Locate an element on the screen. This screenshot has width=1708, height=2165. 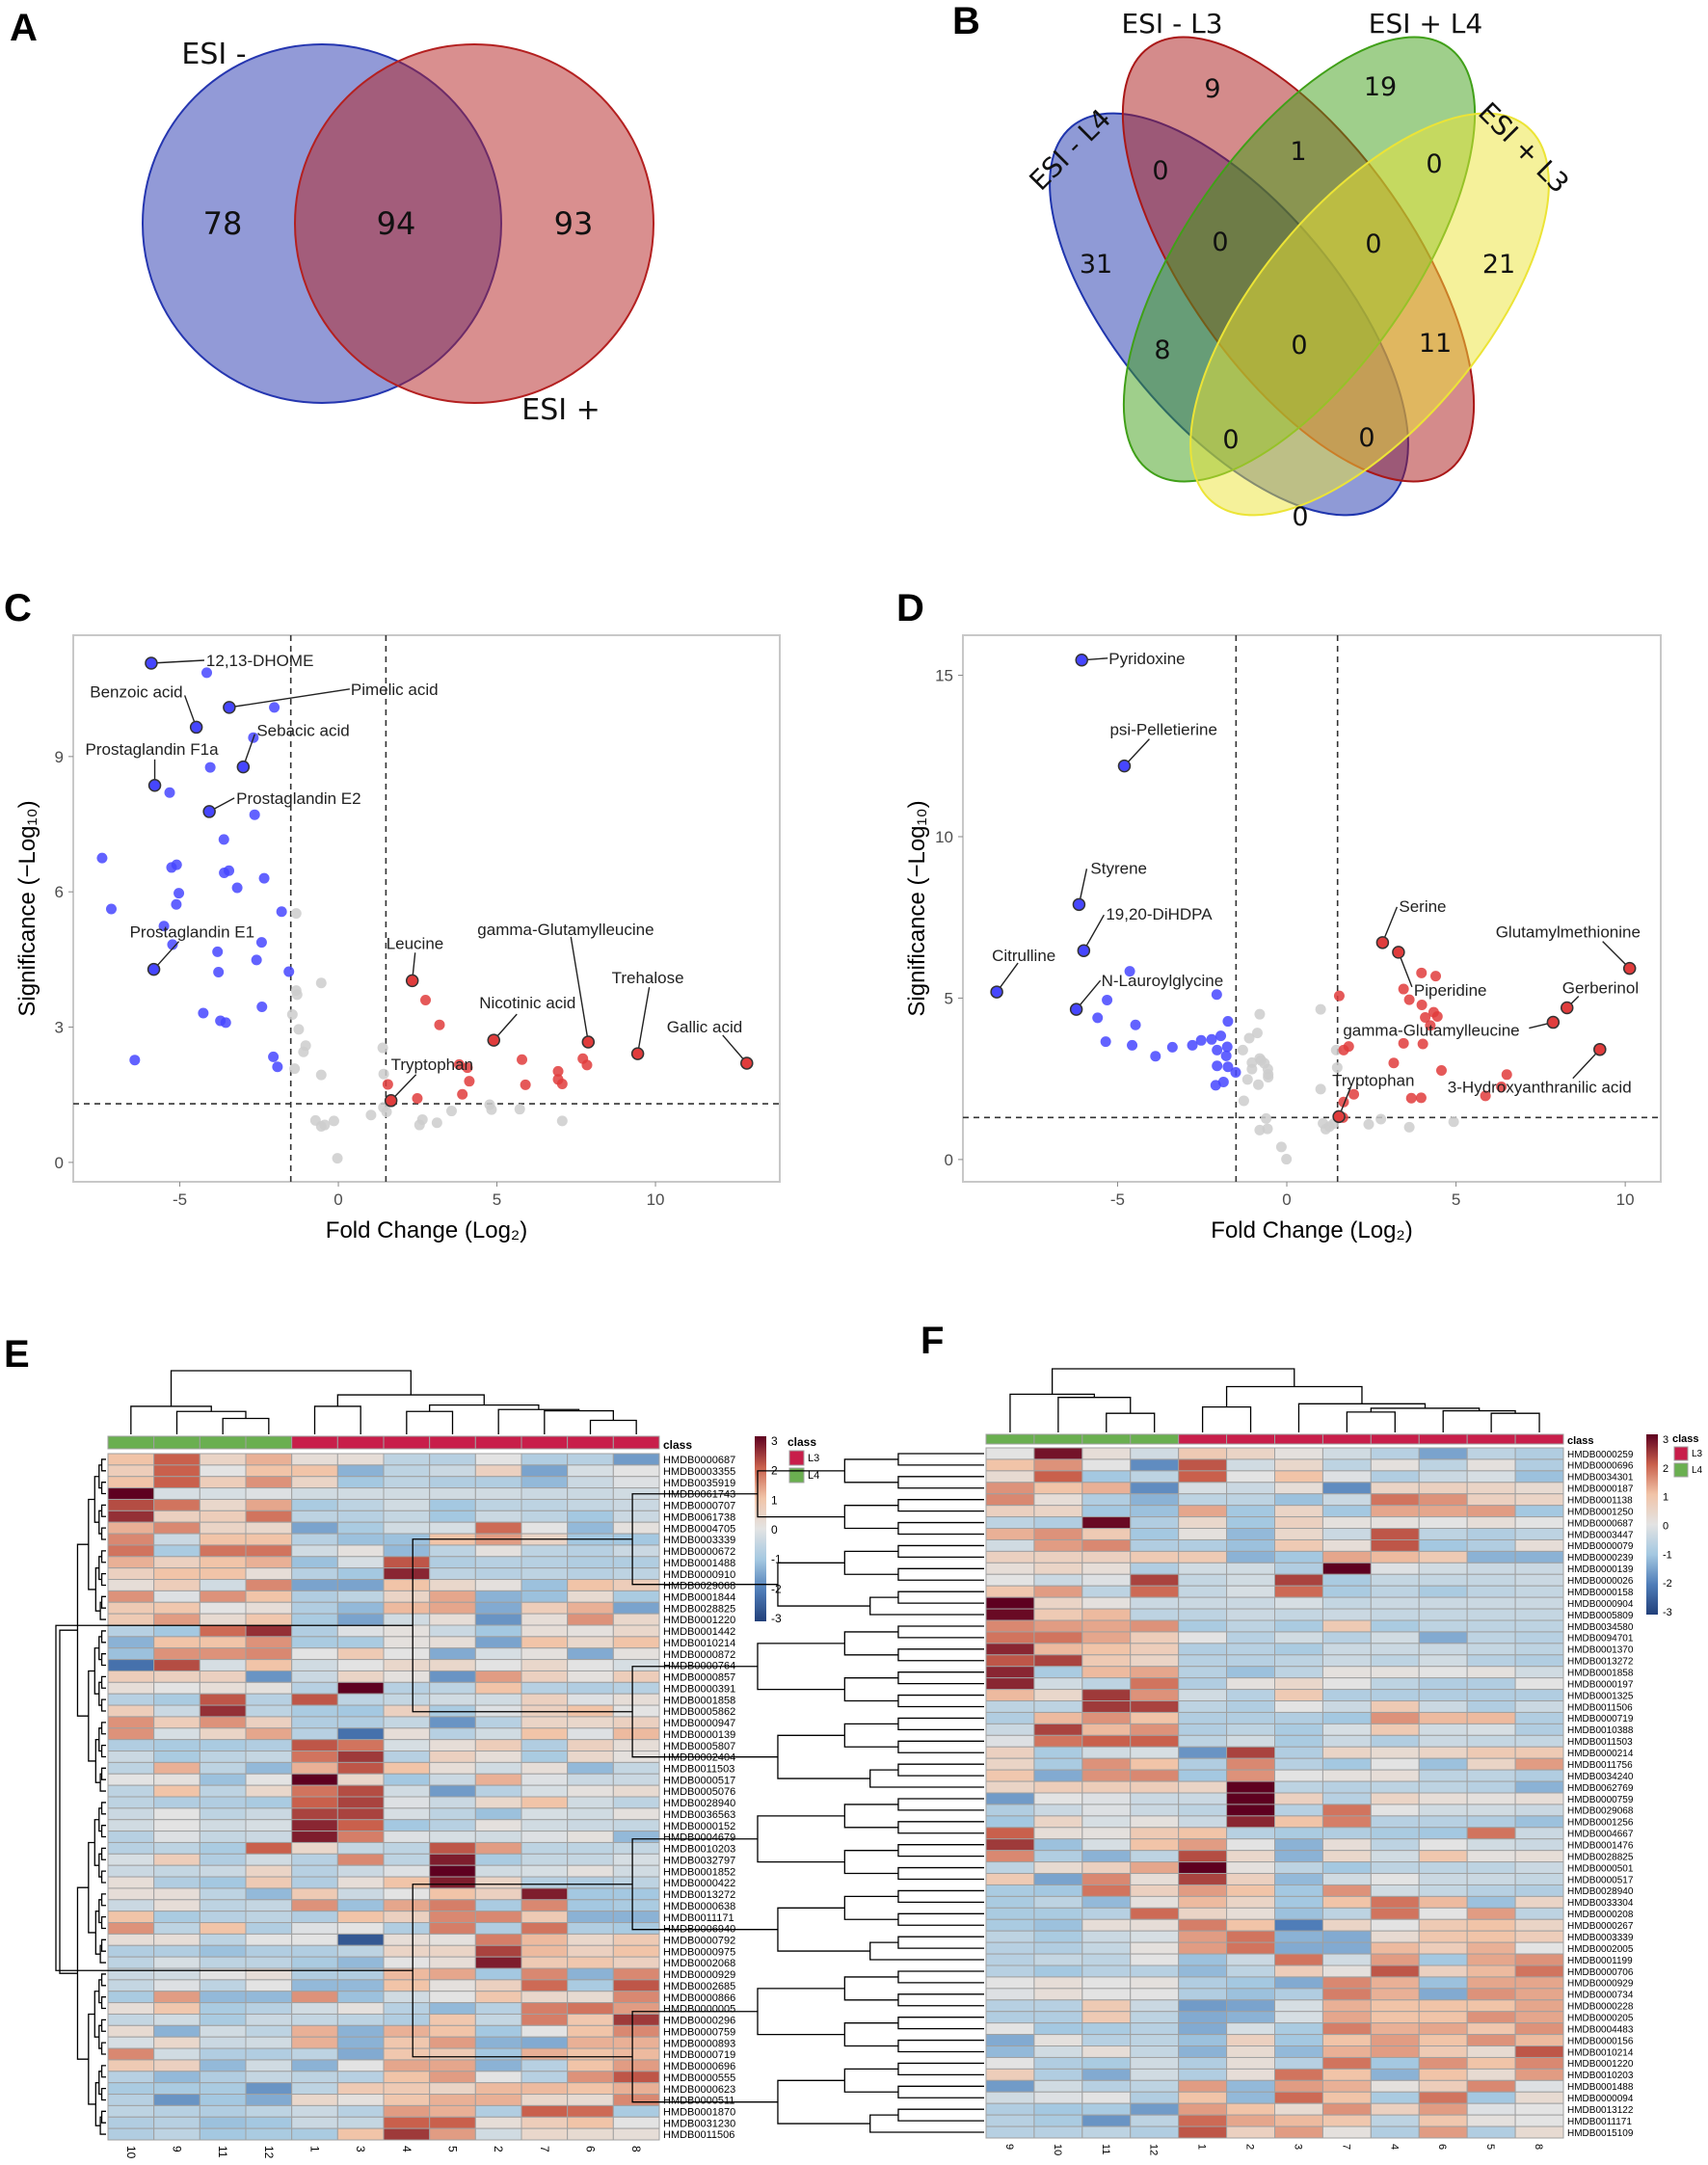
color-scale-tick-label: 3 is located at coordinates (774, 1441).